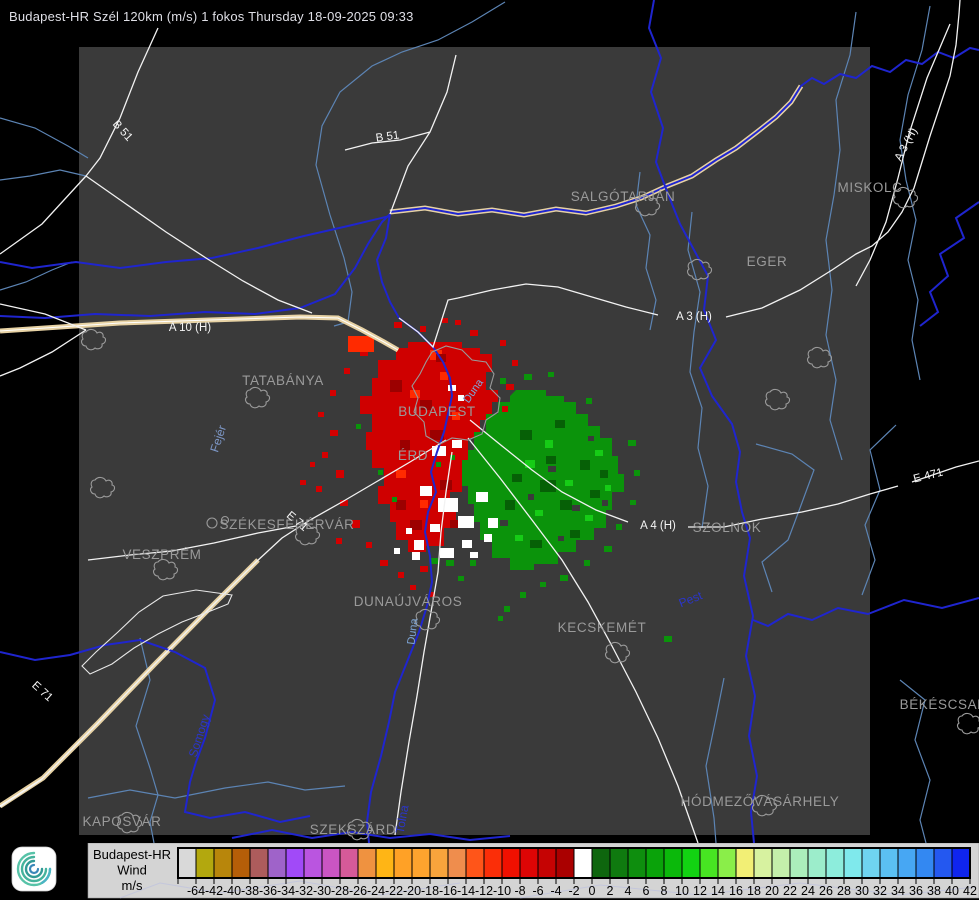 The width and height of the screenshot is (979, 900). I want to click on legend-value: 18, so click(754, 891).